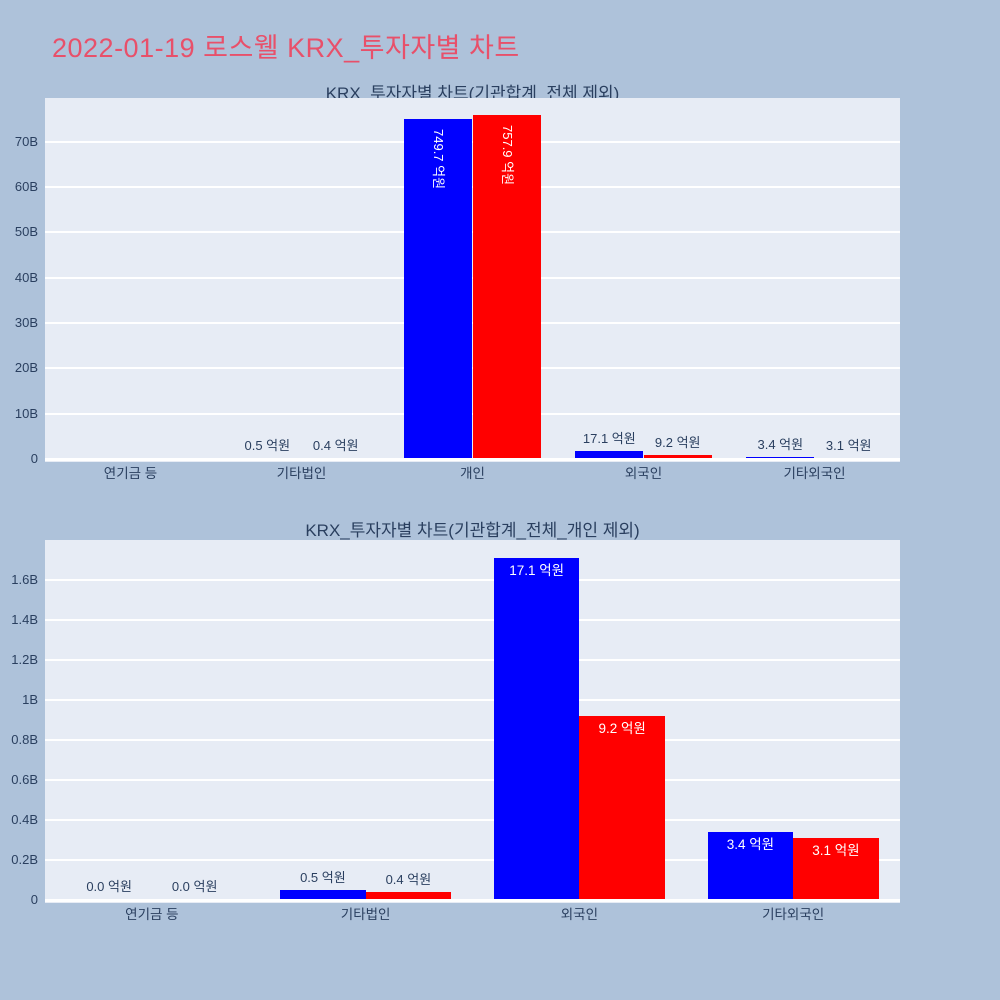 The height and width of the screenshot is (1000, 1000). I want to click on bar-value-label: 749.7 억원, so click(439, 159).